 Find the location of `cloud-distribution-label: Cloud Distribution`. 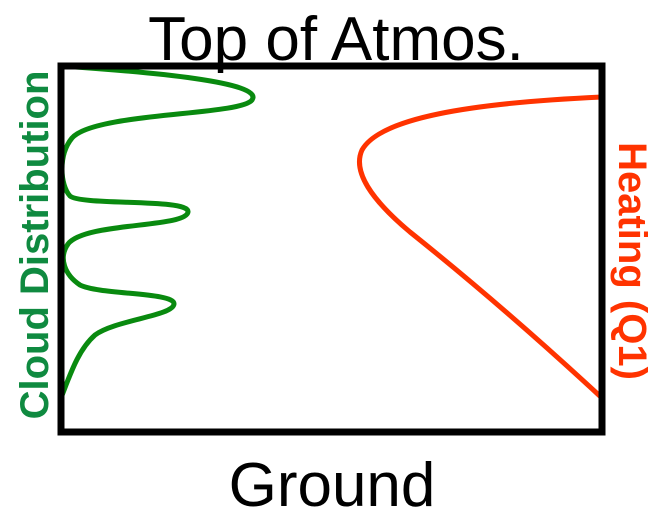

cloud-distribution-label: Cloud Distribution is located at coordinates (35, 245).